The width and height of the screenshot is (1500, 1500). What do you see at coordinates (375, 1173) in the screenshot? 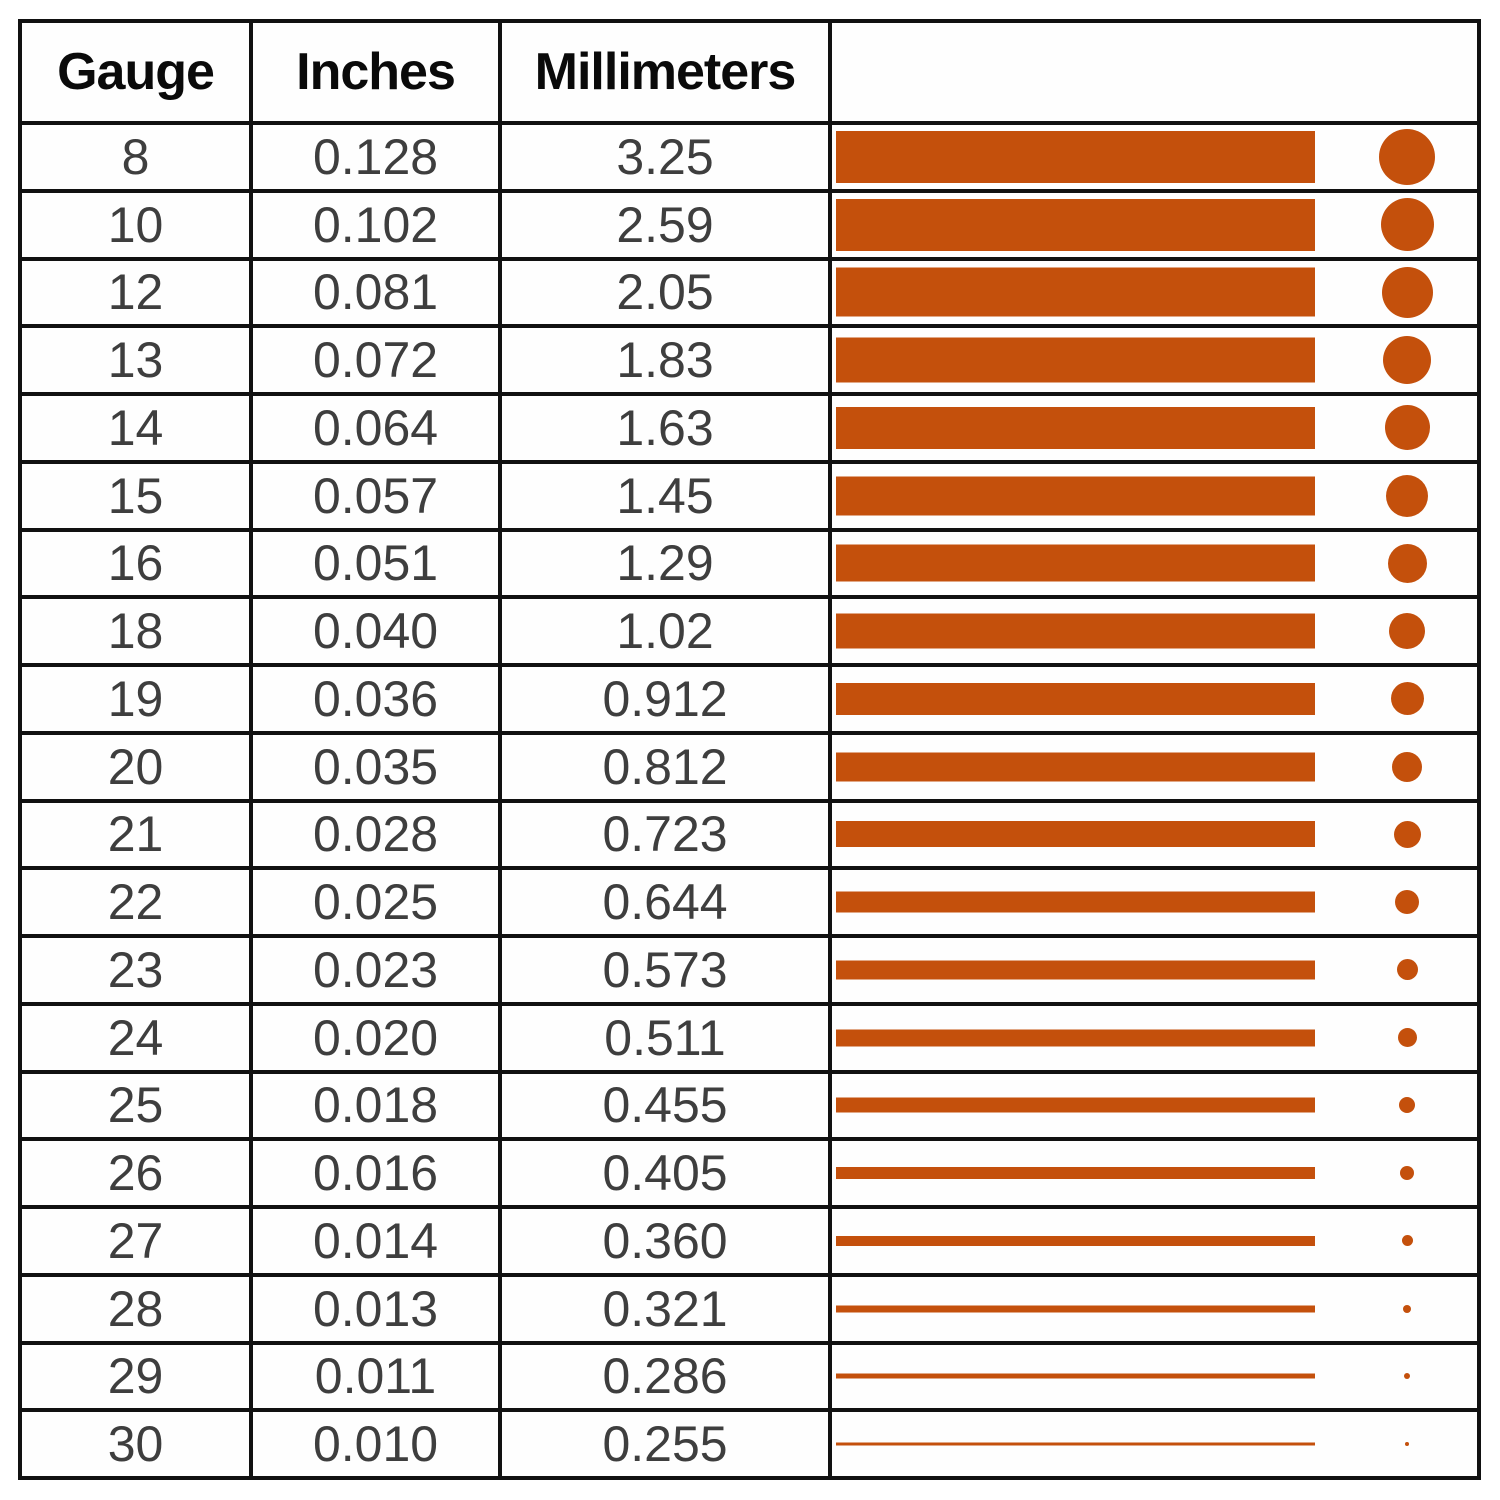
I see `inches-value-cell: 0.016` at bounding box center [375, 1173].